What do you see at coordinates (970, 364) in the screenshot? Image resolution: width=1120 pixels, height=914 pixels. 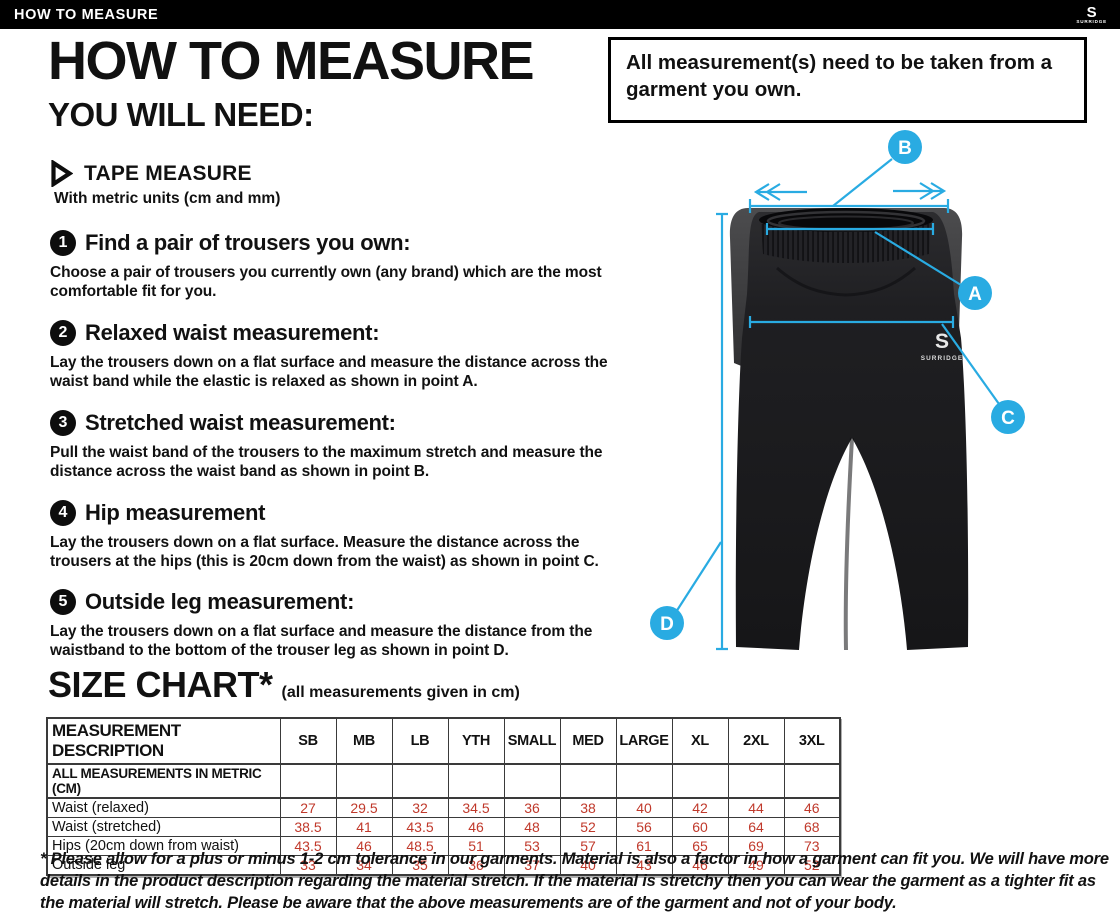 I see `leader-line-c` at bounding box center [970, 364].